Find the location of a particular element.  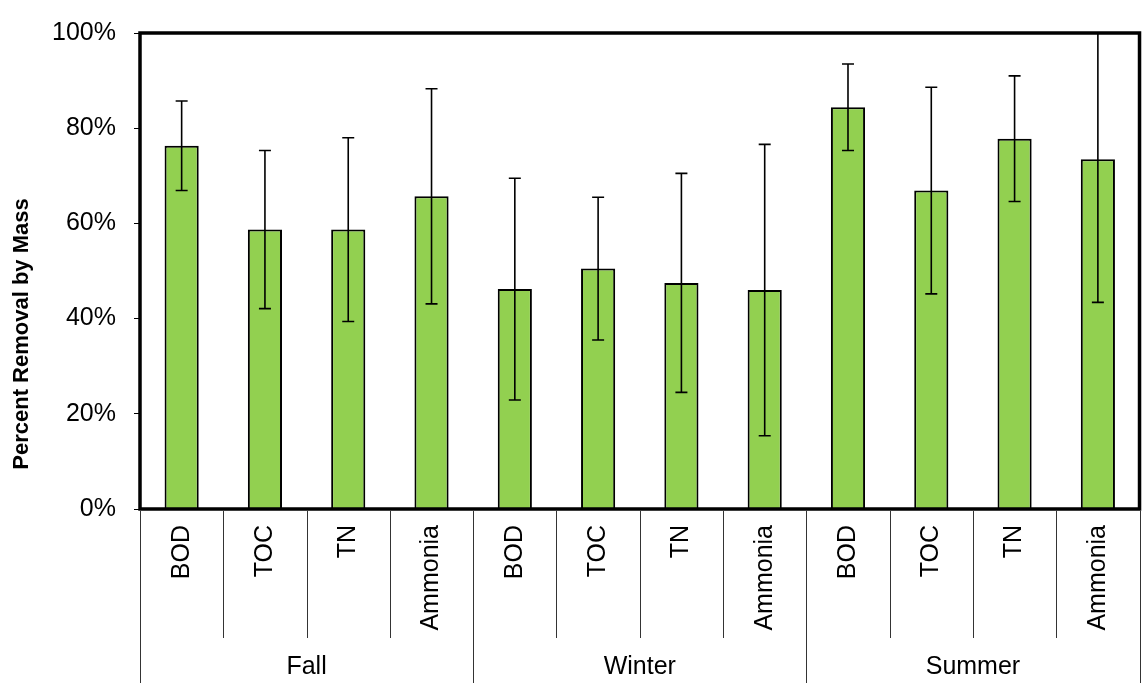

y-tick-label: 80% is located at coordinates (90, 126).